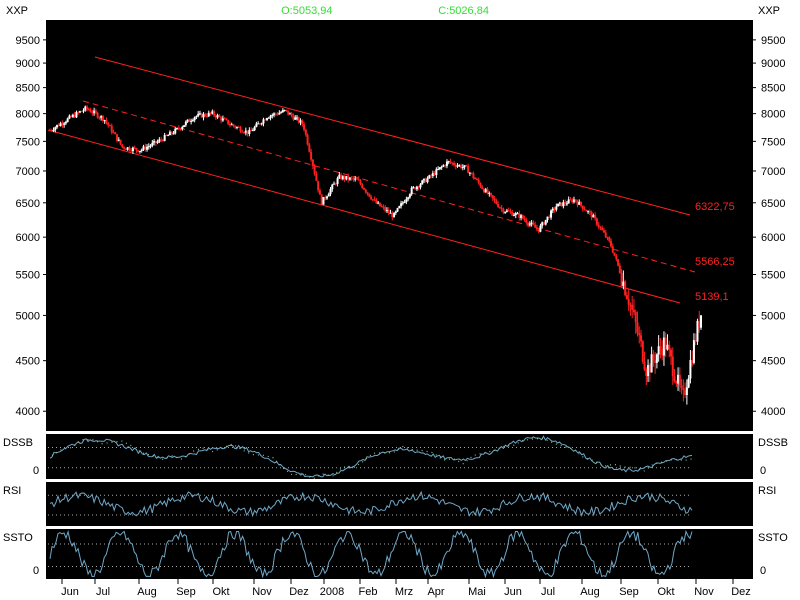 The width and height of the screenshot is (800, 600). Describe the element at coordinates (773, 412) in the screenshot. I see `y-tick-label-right: 4000` at that location.